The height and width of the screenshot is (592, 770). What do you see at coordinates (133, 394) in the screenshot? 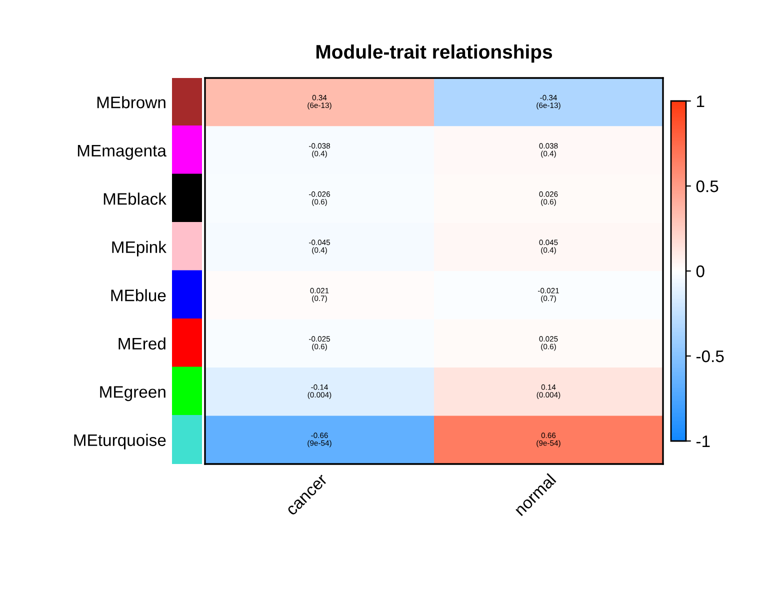
I see `y-tick-label: MEgreen` at bounding box center [133, 394].